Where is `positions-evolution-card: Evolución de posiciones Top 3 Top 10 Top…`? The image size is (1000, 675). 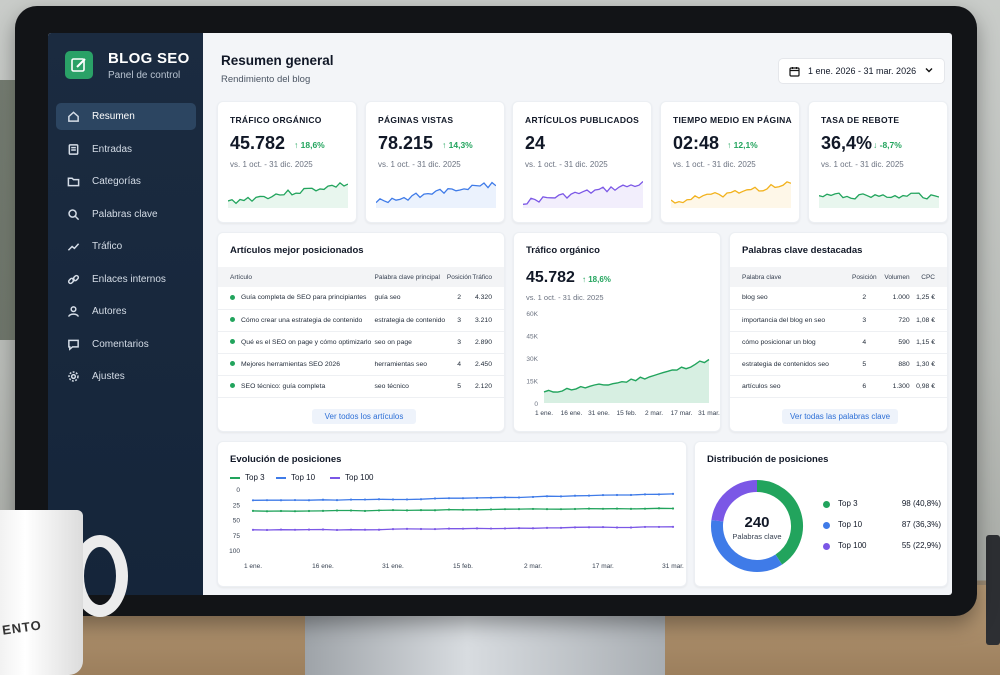 positions-evolution-card: Evolución de posiciones Top 3 Top 10 Top… is located at coordinates (452, 514).